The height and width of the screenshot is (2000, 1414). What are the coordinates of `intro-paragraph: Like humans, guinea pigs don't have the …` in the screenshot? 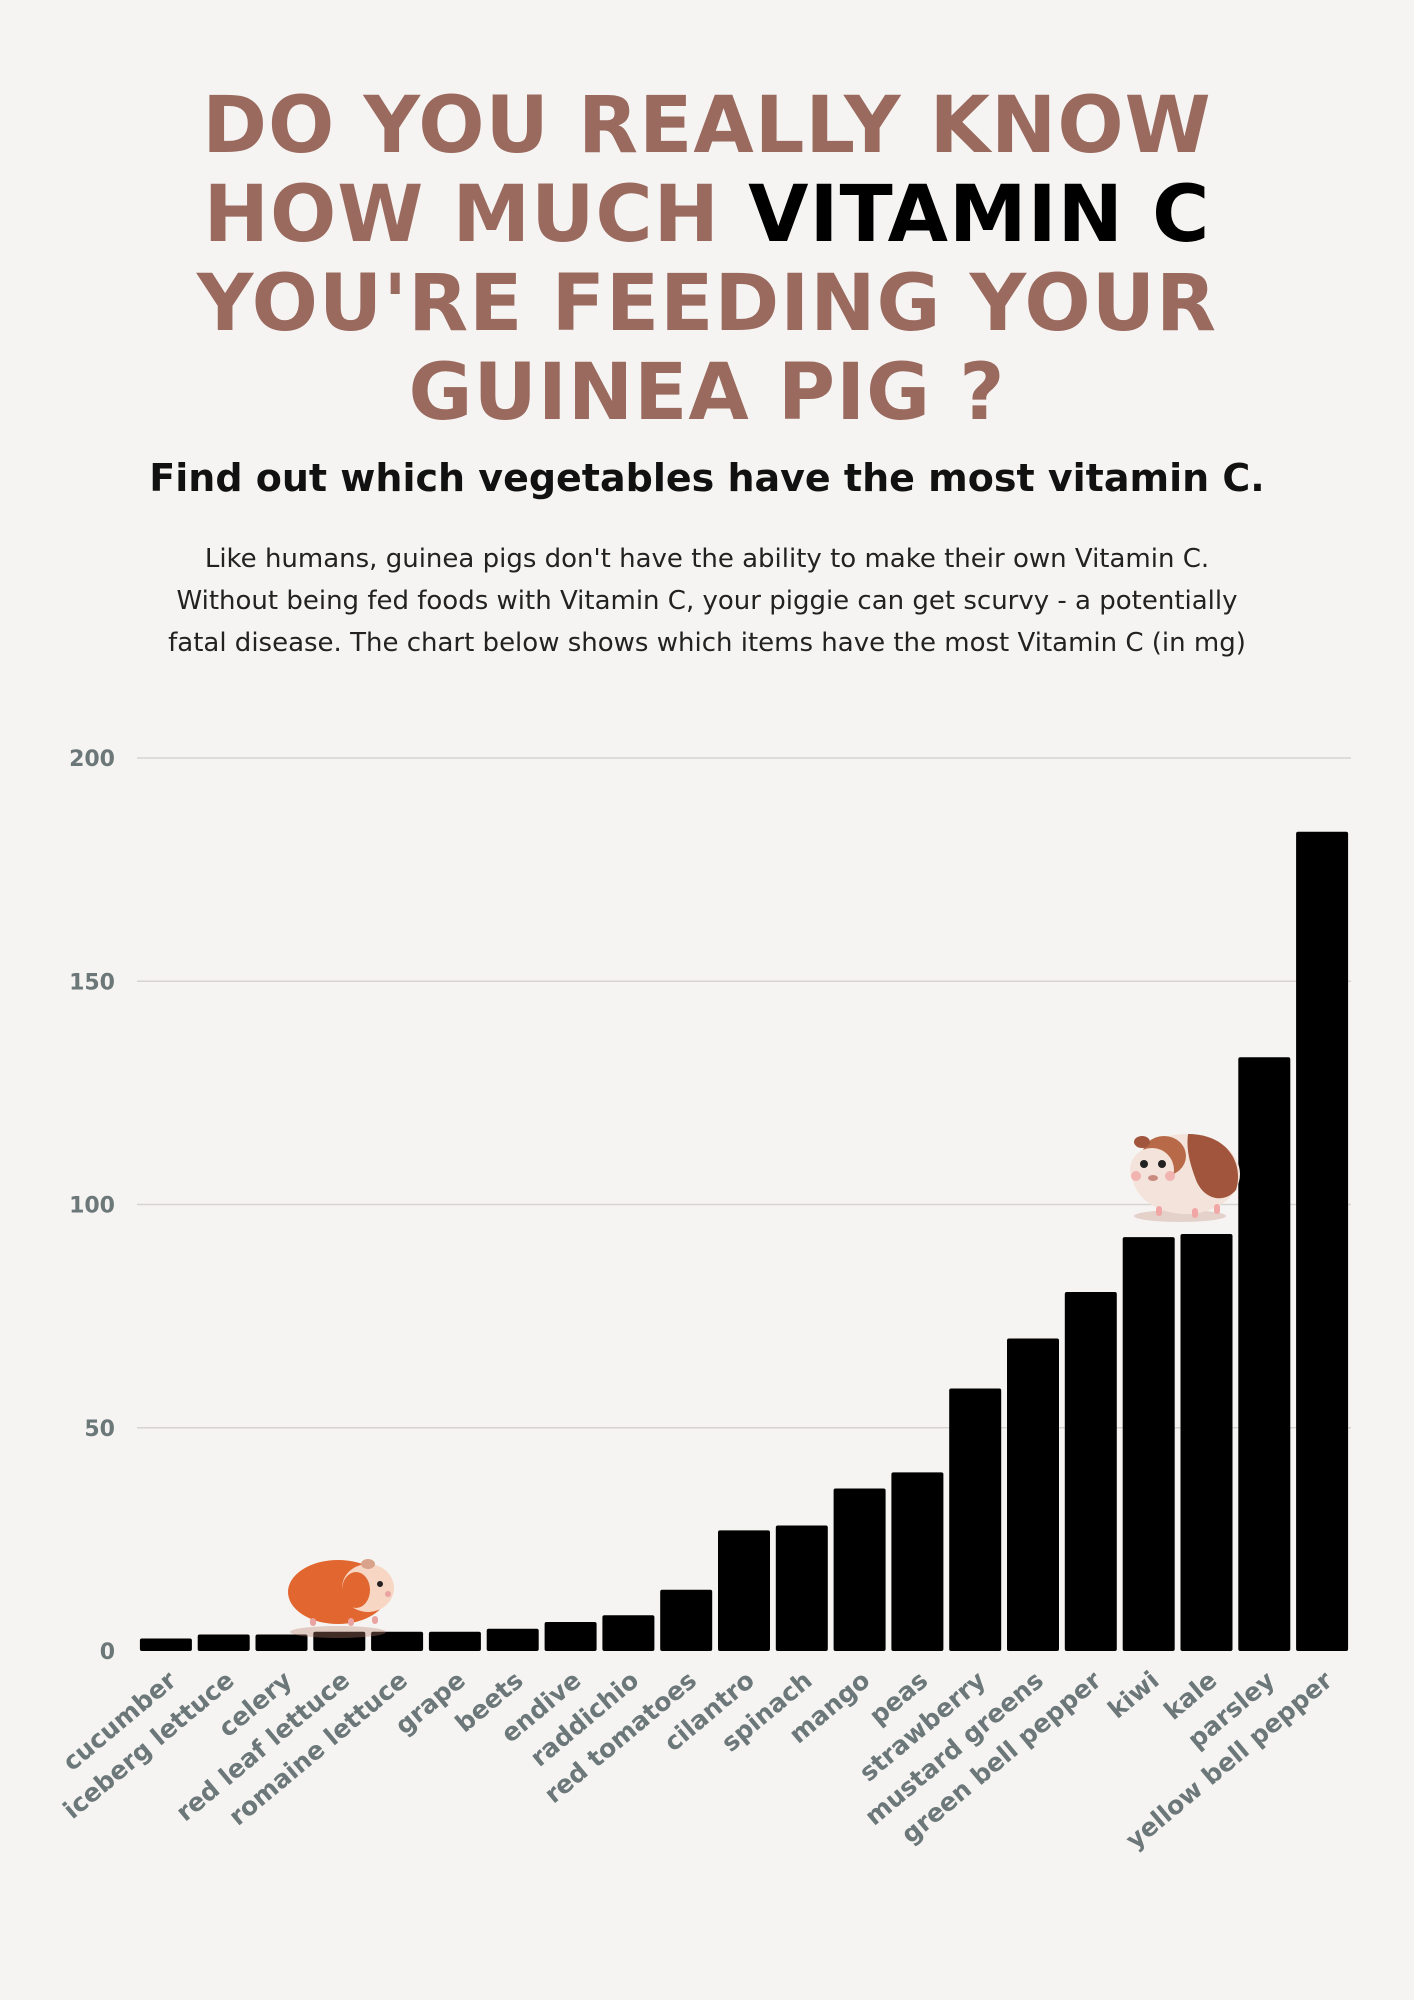 It's located at (707, 601).